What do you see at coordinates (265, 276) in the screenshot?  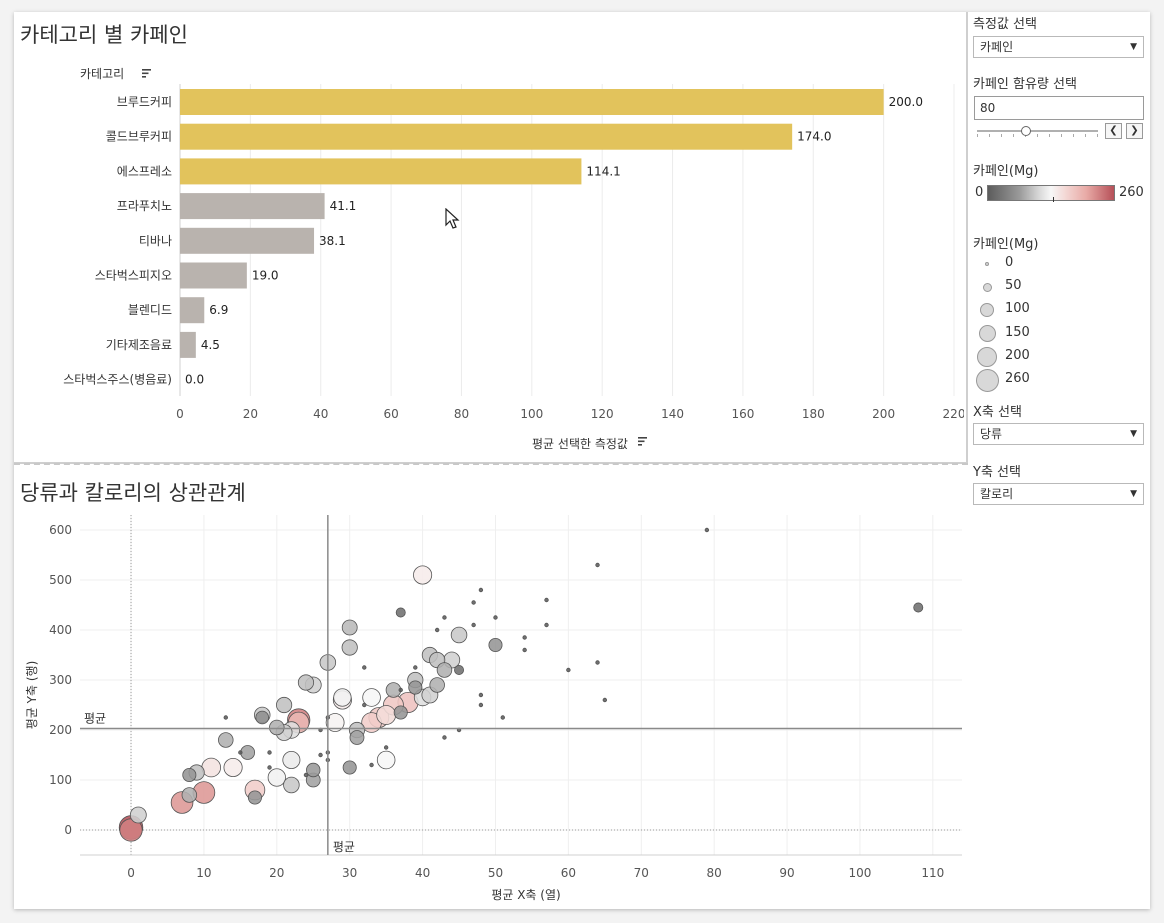 I see `bar-value-label: 19.0` at bounding box center [265, 276].